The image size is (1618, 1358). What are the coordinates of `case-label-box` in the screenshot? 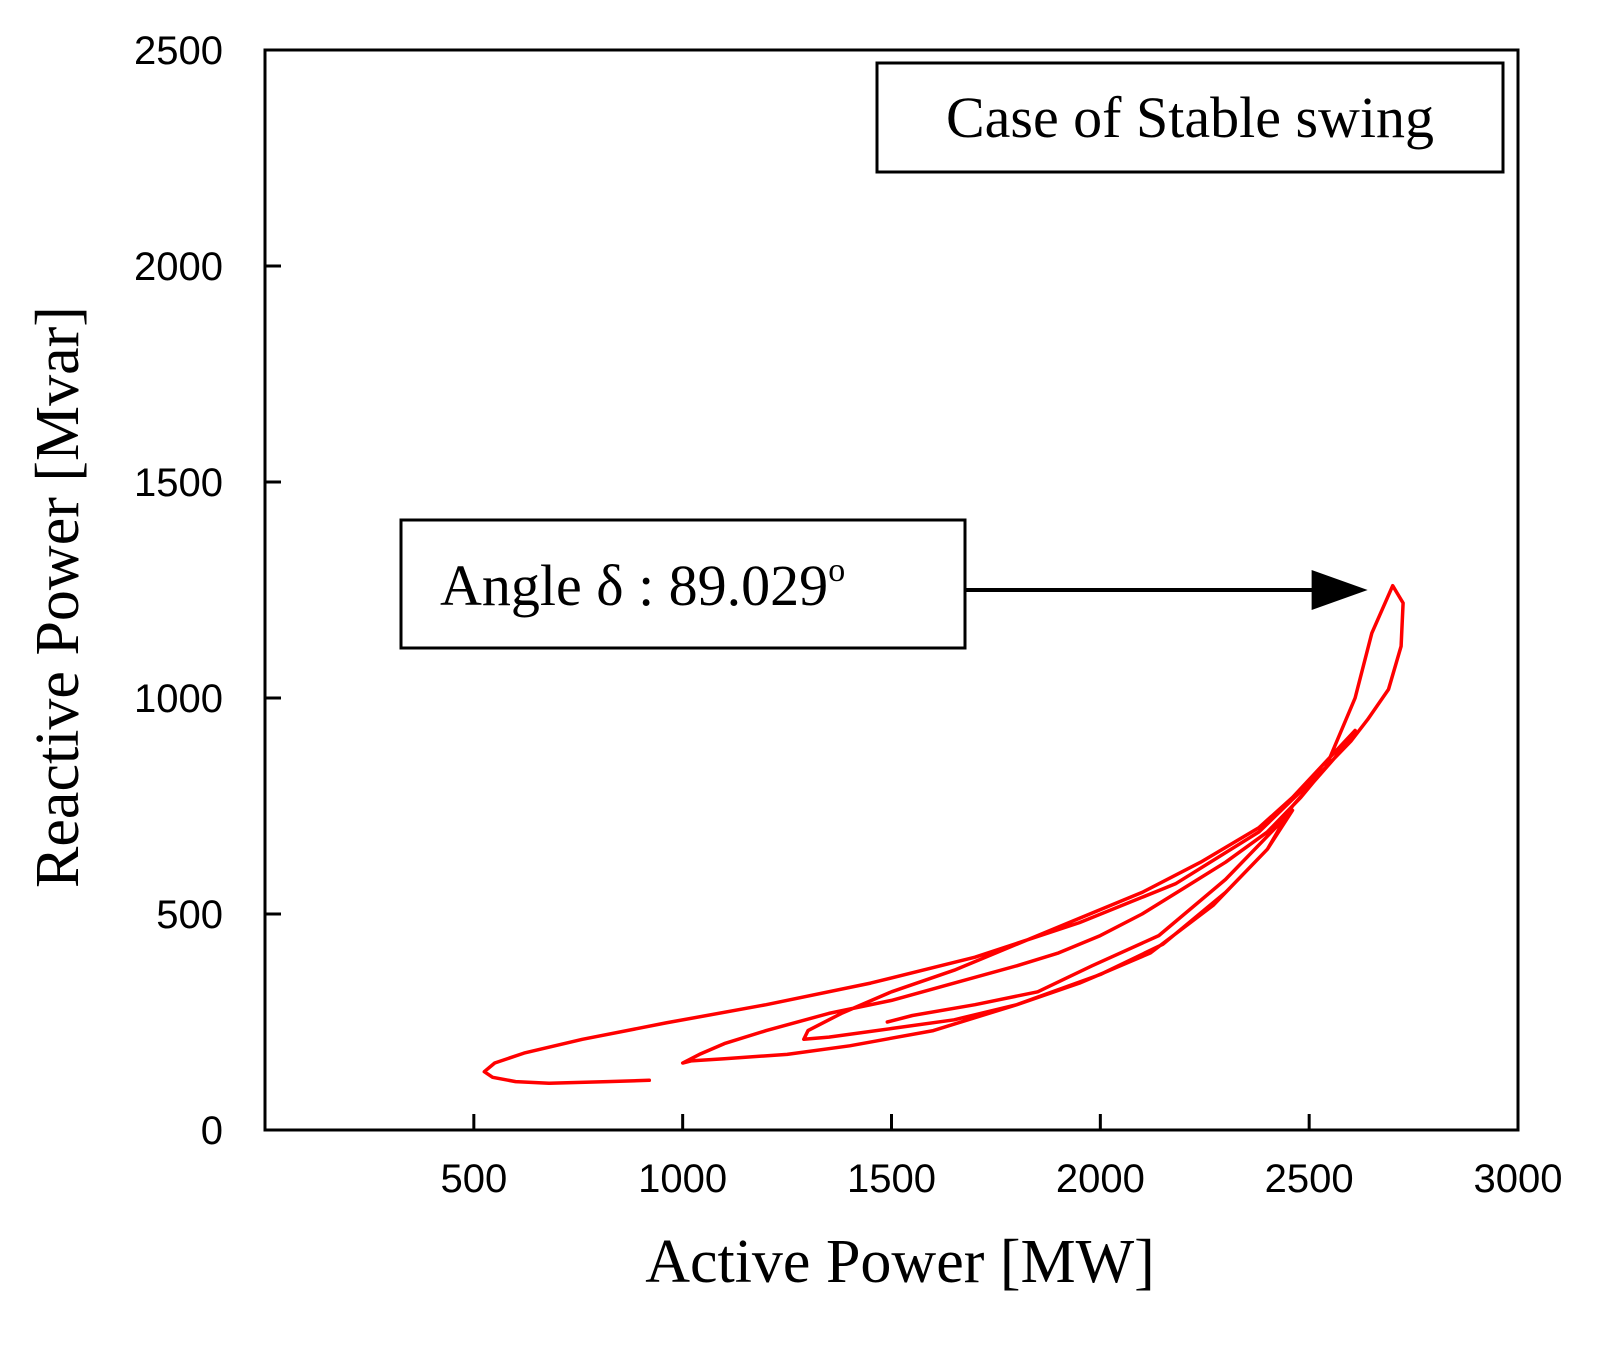 It's located at (1190, 117).